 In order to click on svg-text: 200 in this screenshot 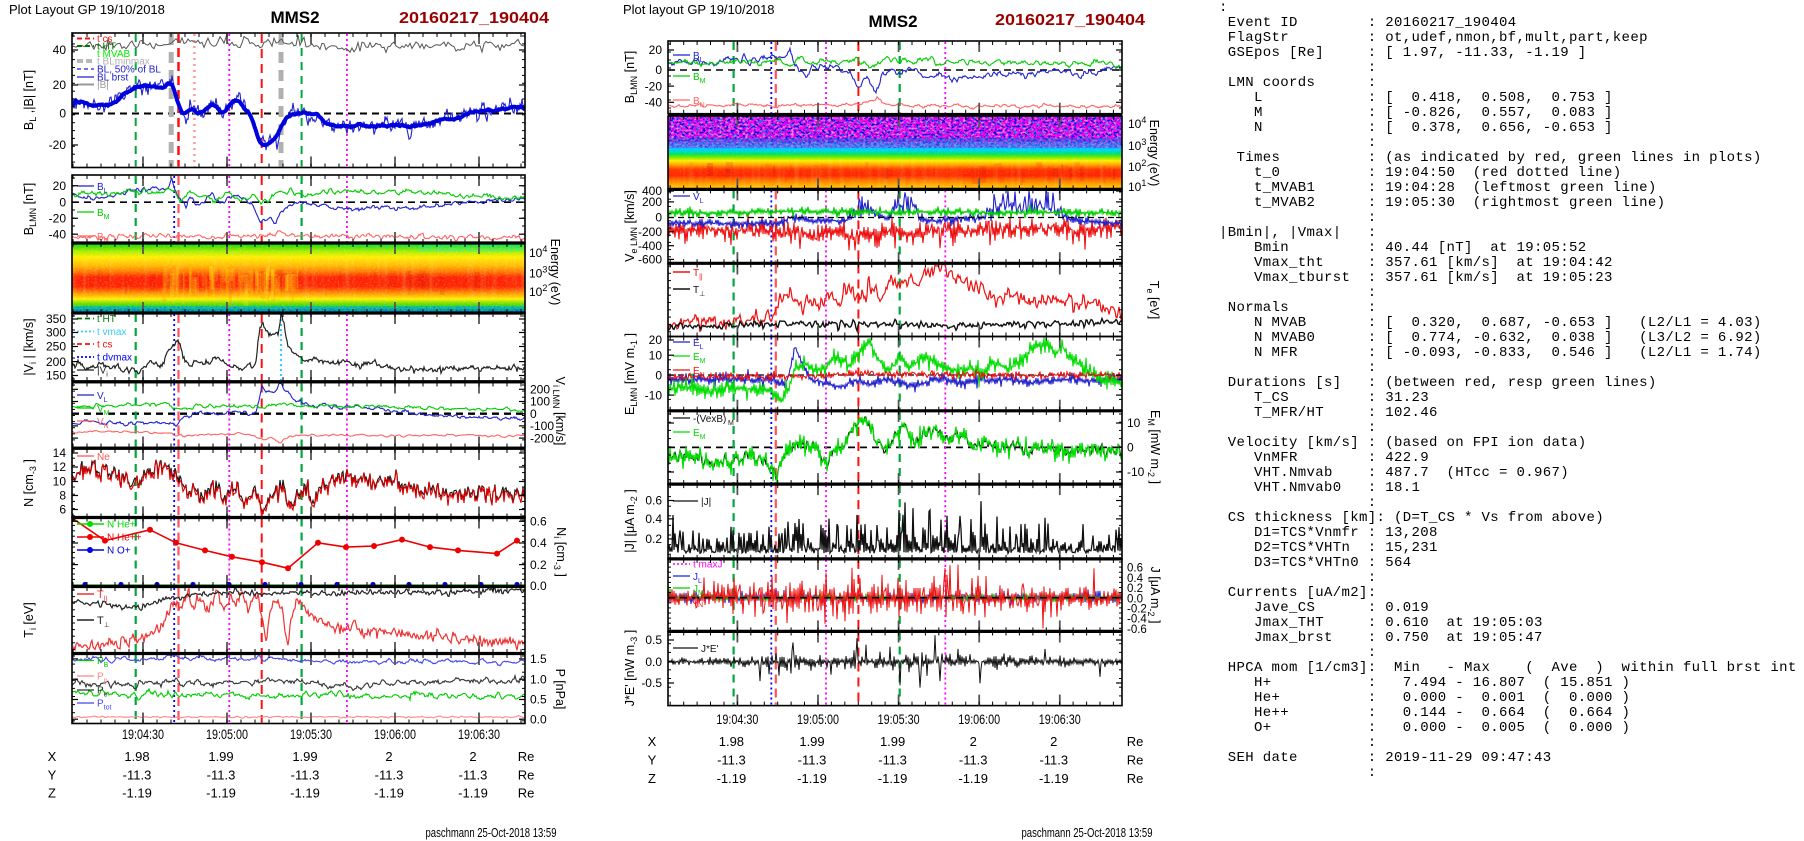, I will do `click(540, 390)`.